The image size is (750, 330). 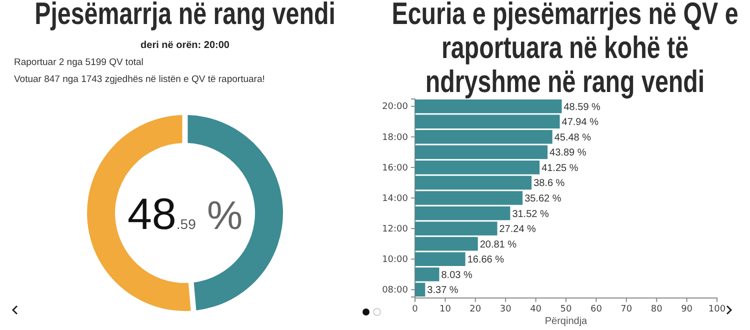 What do you see at coordinates (79, 62) in the screenshot?
I see `text: Raportuar 2 nga 5199 QV total` at bounding box center [79, 62].